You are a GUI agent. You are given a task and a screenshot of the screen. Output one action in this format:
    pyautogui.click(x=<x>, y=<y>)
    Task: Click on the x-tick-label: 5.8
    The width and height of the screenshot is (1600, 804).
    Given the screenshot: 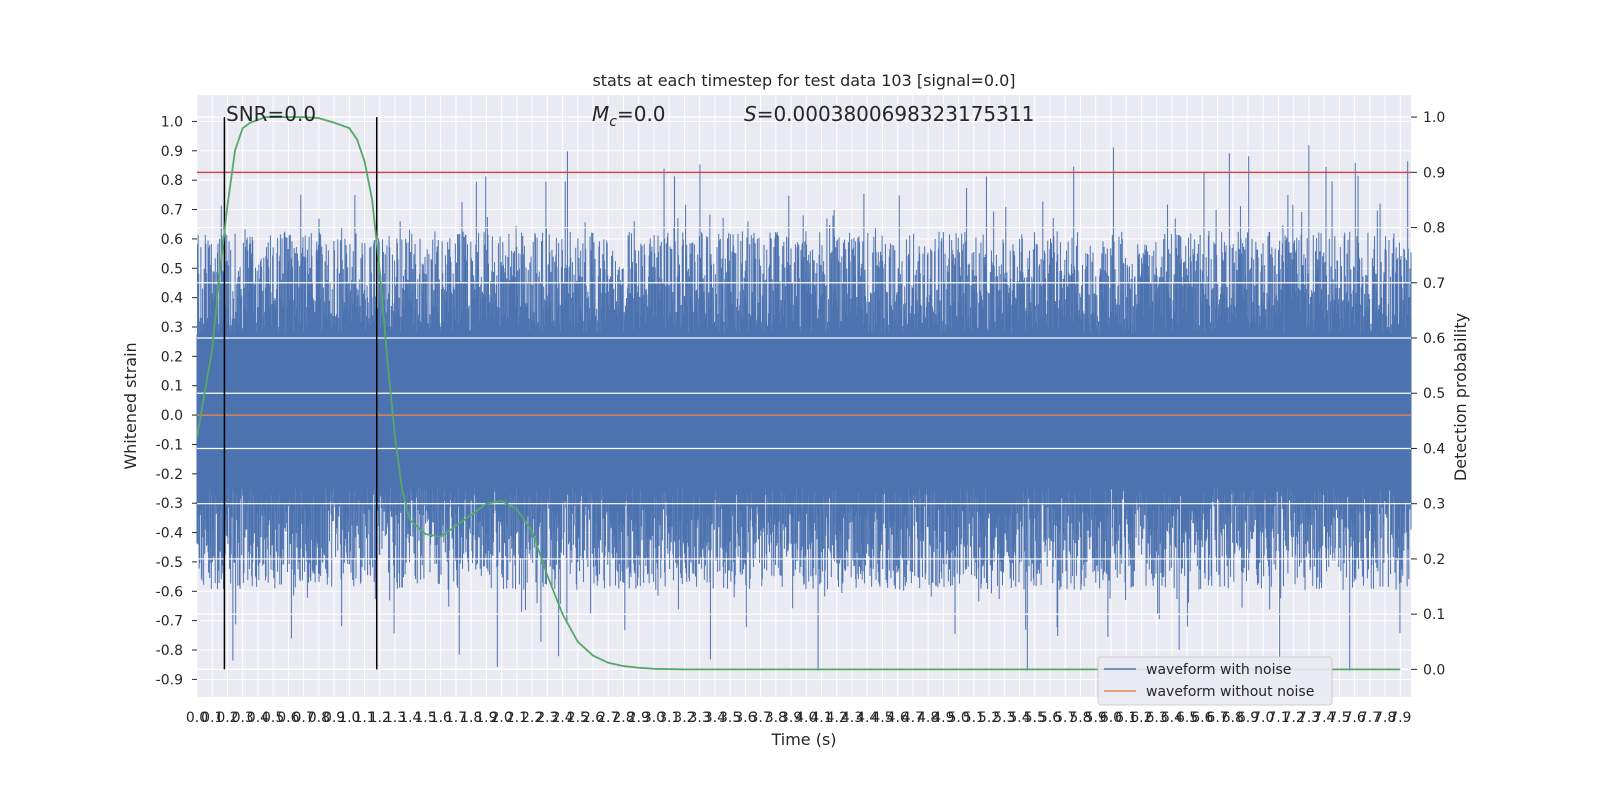 What is the action you would take?
    pyautogui.click(x=1080, y=718)
    